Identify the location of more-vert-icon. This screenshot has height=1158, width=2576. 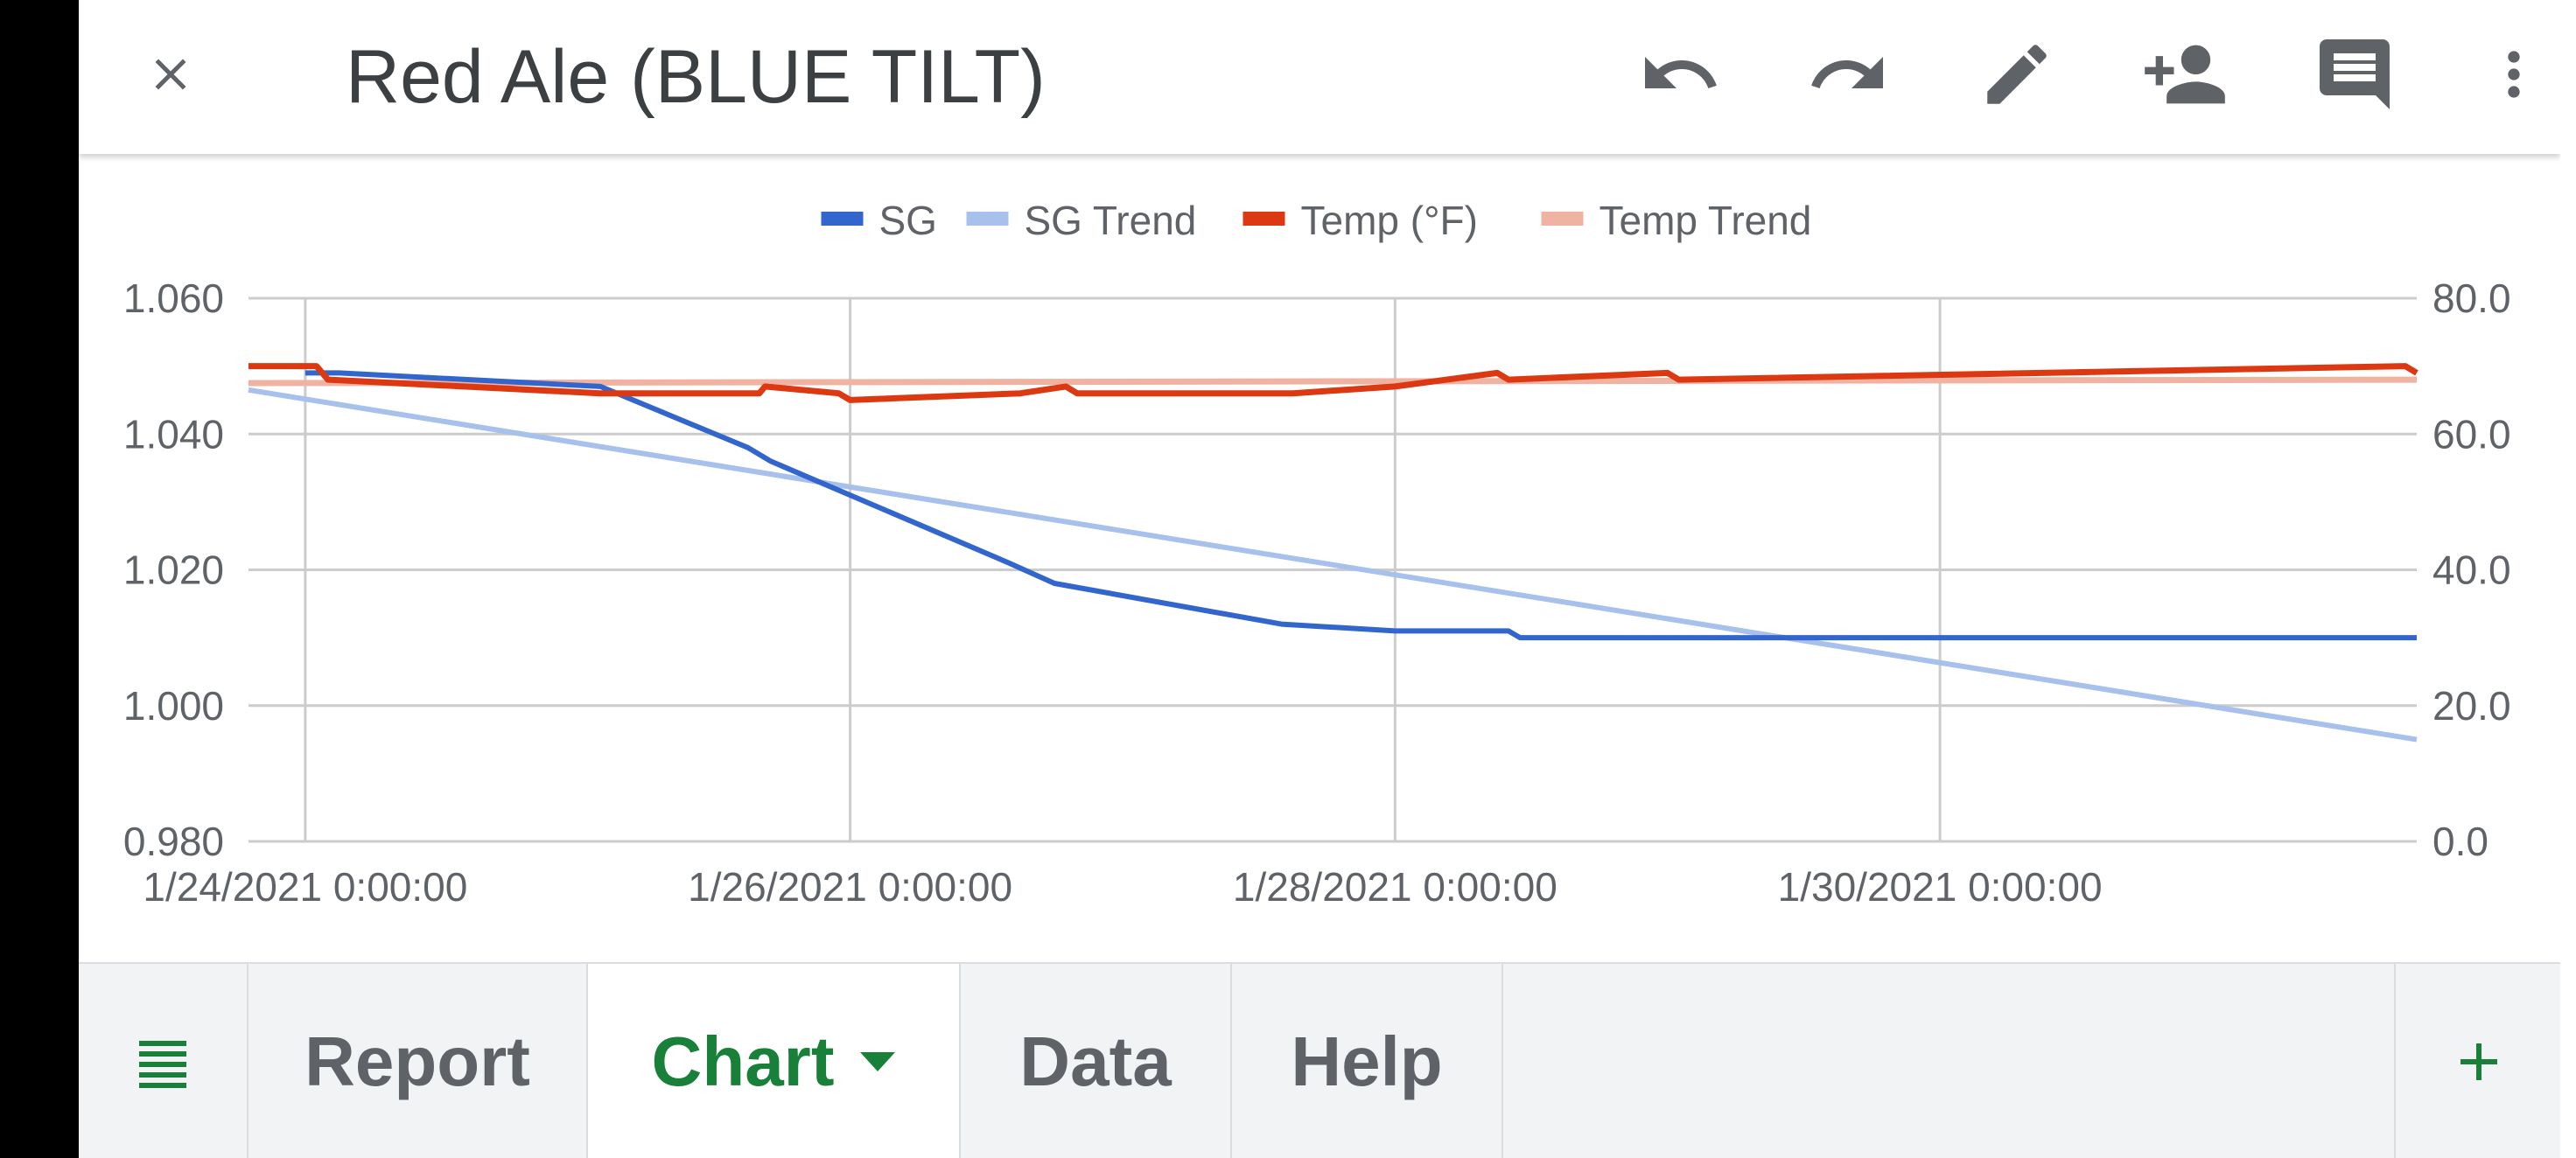
(2514, 74).